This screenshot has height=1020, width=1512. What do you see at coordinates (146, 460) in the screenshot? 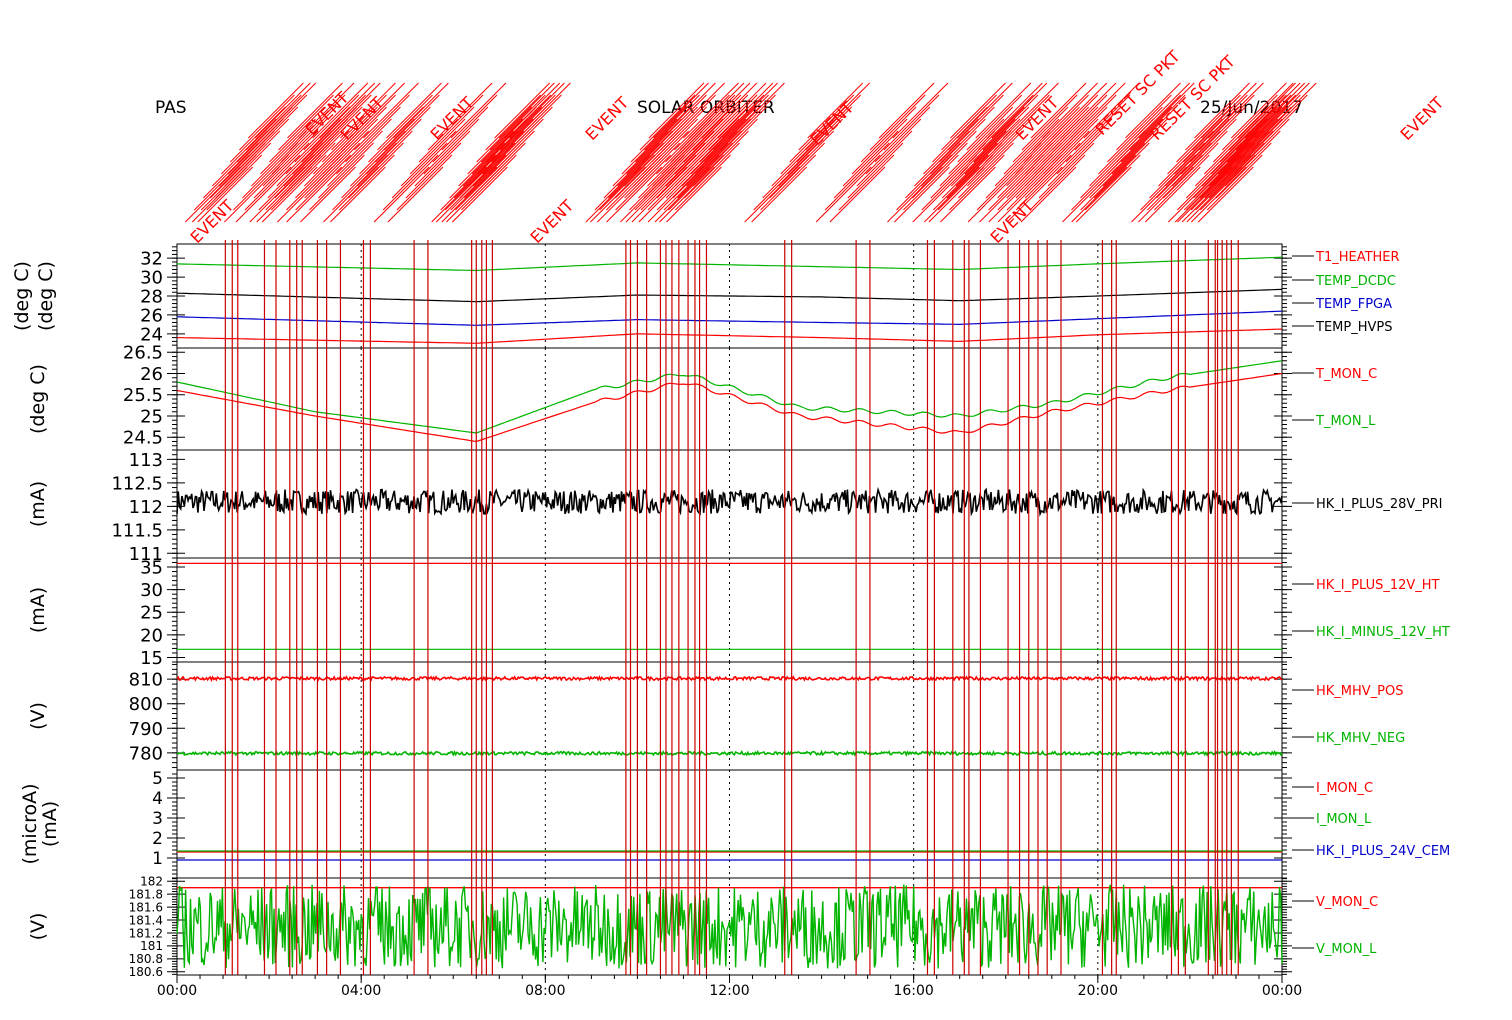
I see `y-tick-label: 113` at bounding box center [146, 460].